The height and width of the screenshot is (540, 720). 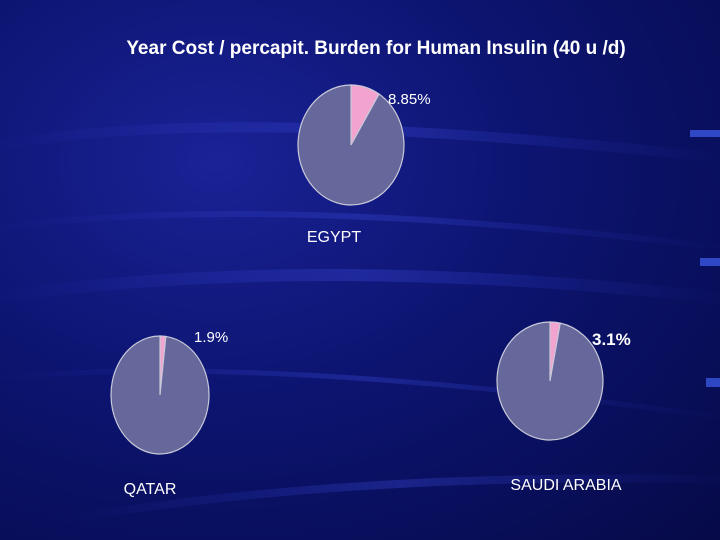 I want to click on pie-slices-egypt, so click(x=351, y=145).